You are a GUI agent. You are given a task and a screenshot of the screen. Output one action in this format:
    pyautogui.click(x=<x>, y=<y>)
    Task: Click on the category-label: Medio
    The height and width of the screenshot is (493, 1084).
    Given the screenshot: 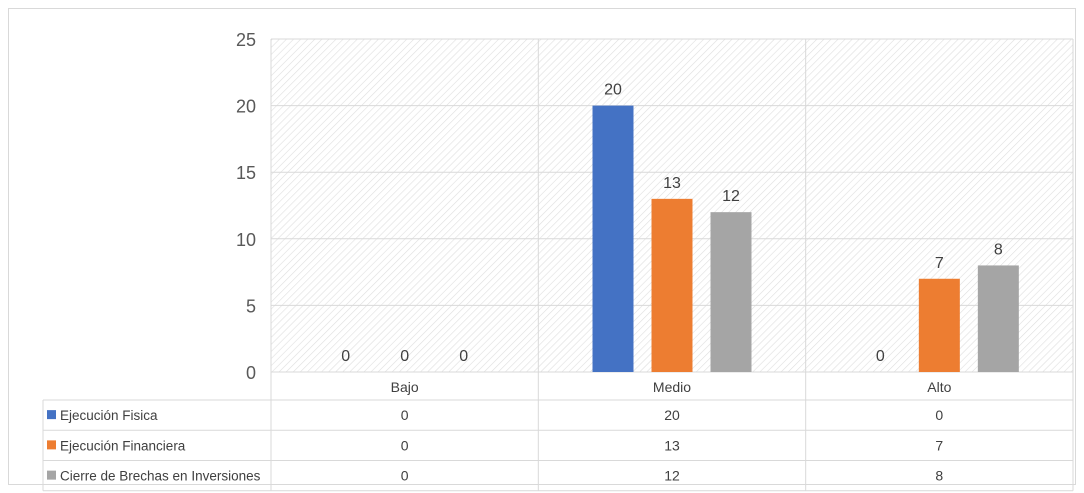 What is the action you would take?
    pyautogui.click(x=672, y=387)
    